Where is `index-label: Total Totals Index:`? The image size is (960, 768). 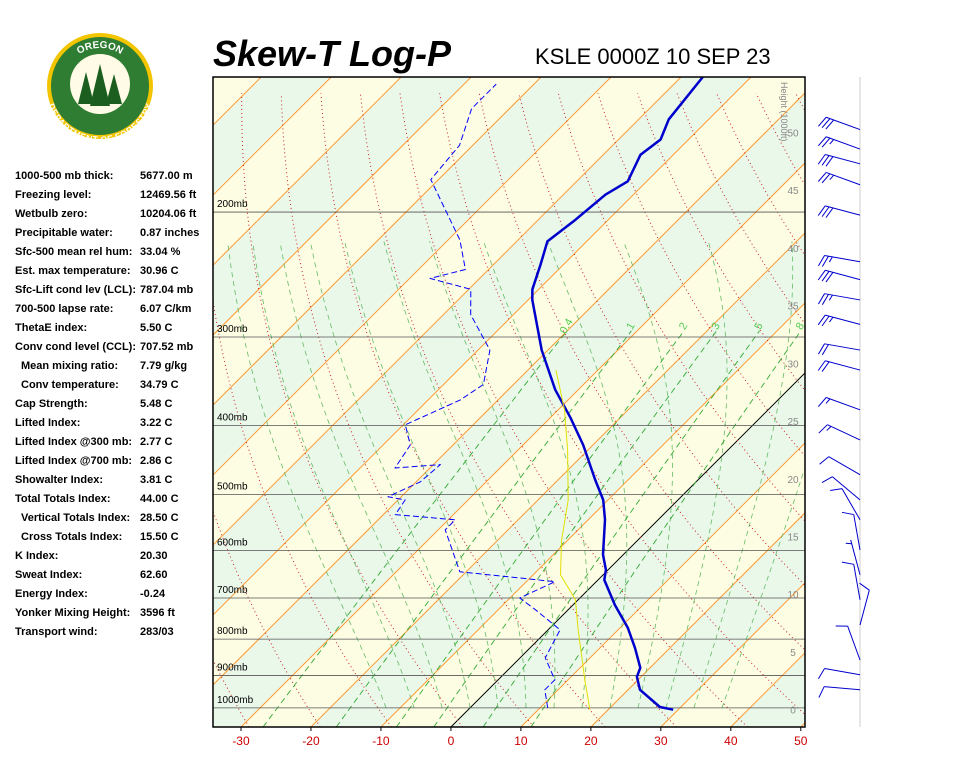 index-label: Total Totals Index: is located at coordinates (63, 499).